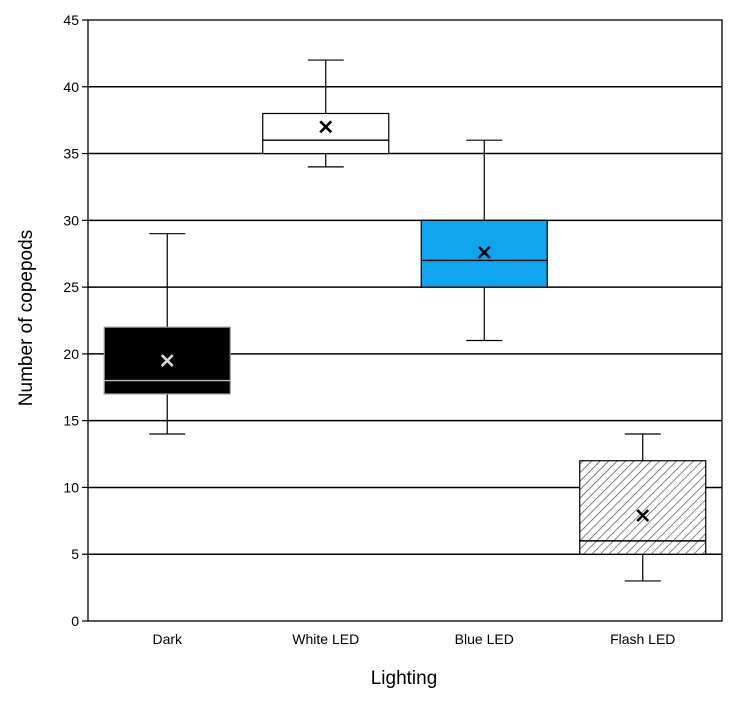 The height and width of the screenshot is (701, 739). Describe the element at coordinates (642, 639) in the screenshot. I see `x-category-label: Flash LED` at that location.